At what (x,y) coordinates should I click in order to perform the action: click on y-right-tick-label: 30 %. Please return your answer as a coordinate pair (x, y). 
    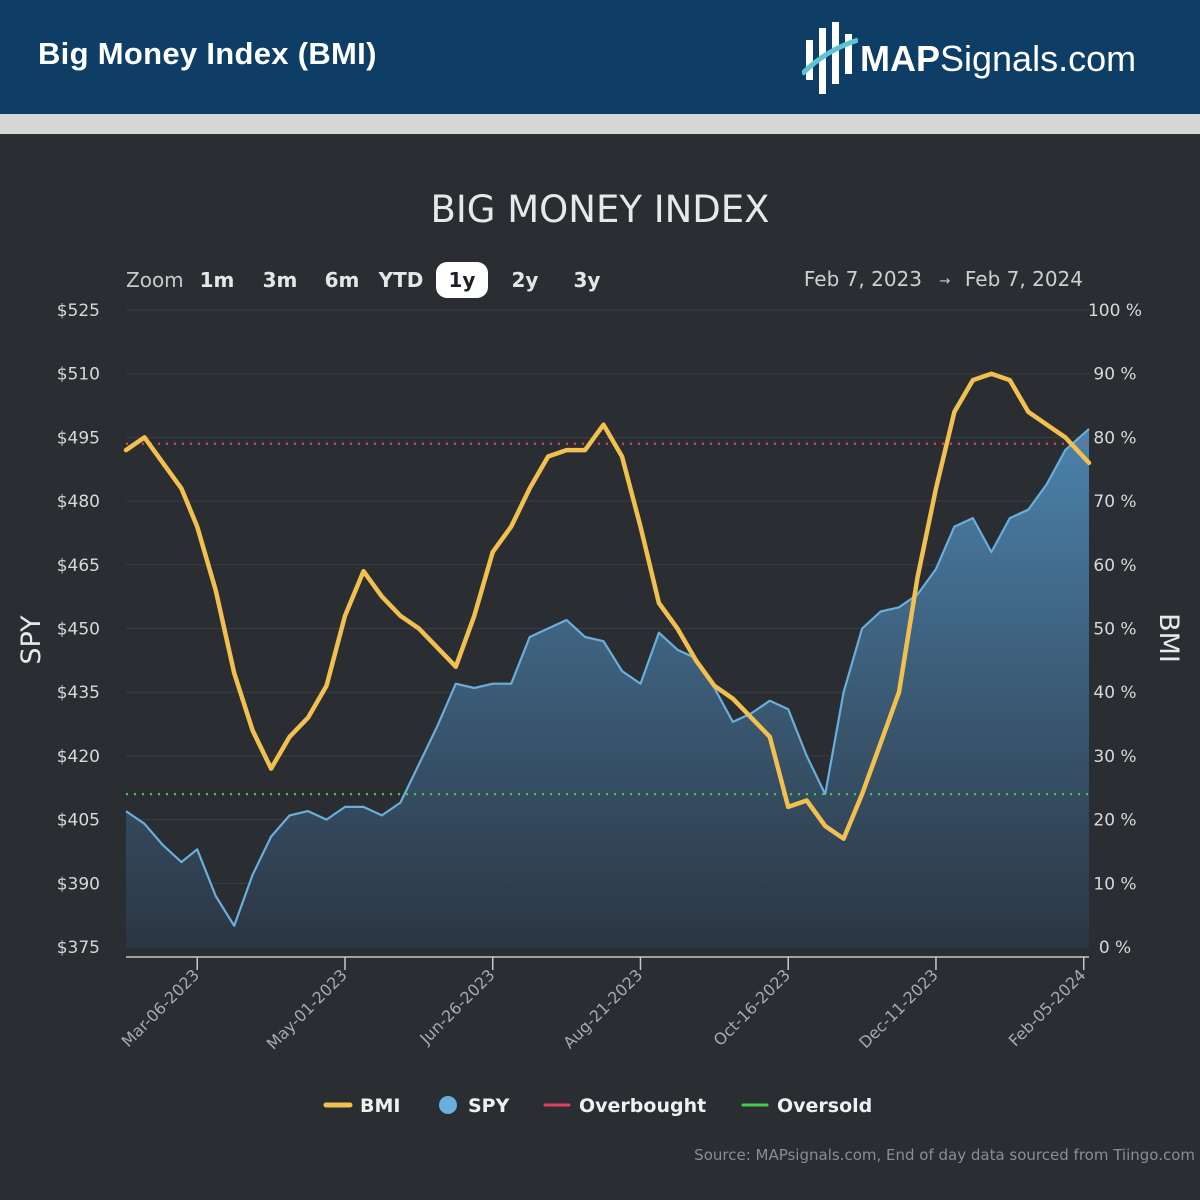
    Looking at the image, I should click on (1114, 757).